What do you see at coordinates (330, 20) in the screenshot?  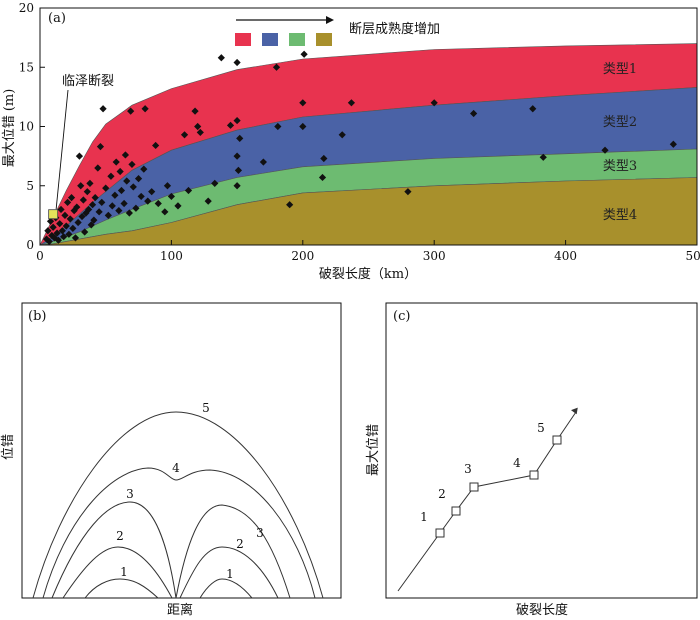 I see `legend-arrow-head` at bounding box center [330, 20].